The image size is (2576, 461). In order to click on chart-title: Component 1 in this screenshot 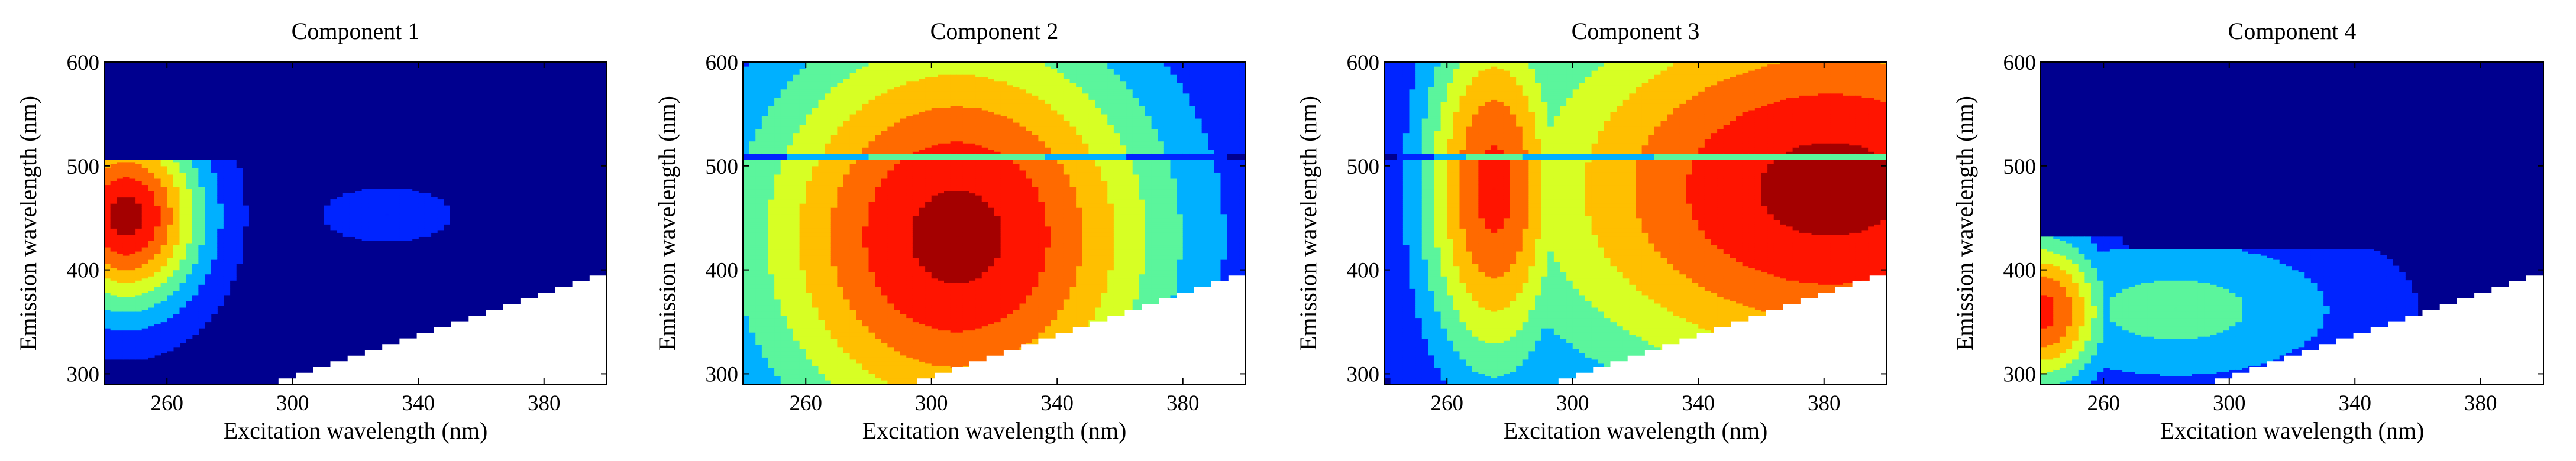, I will do `click(356, 31)`.